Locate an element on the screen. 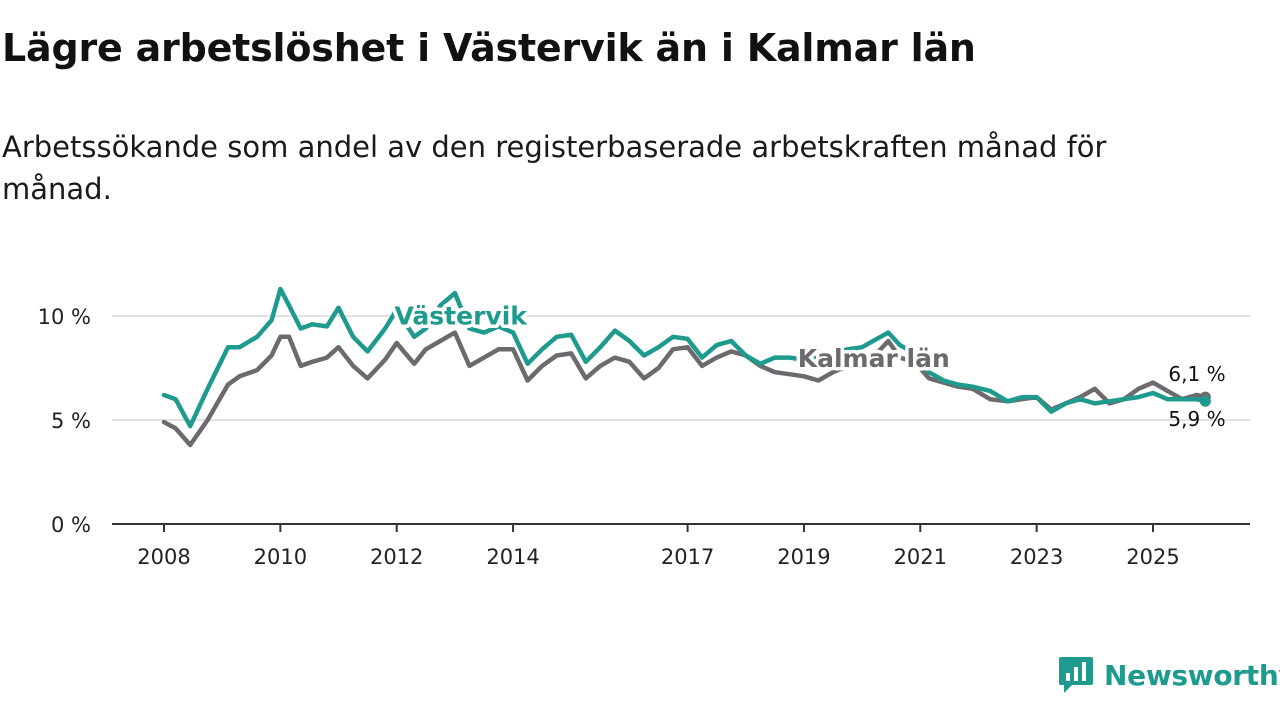  end-label-kalmar-lan: 6,1 % is located at coordinates (1196, 374).